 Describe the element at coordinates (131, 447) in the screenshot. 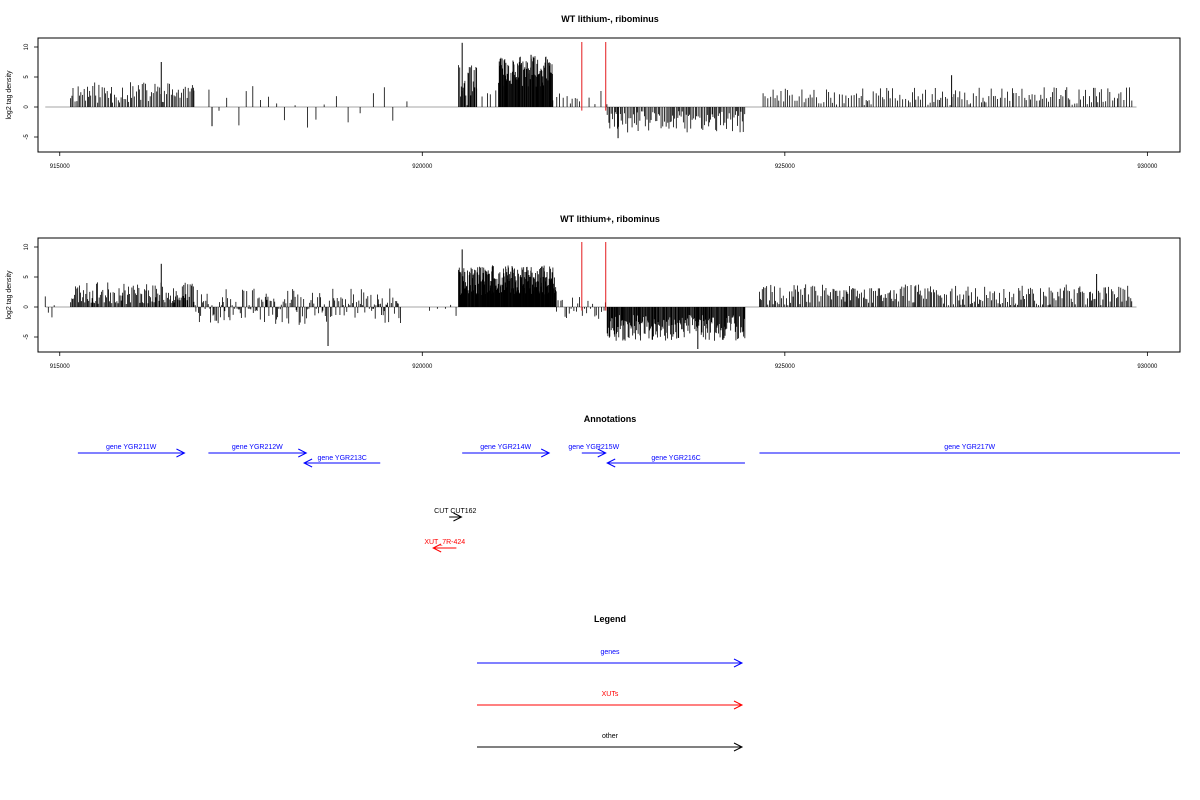

I see `feature-label: gene YGR211W` at that location.